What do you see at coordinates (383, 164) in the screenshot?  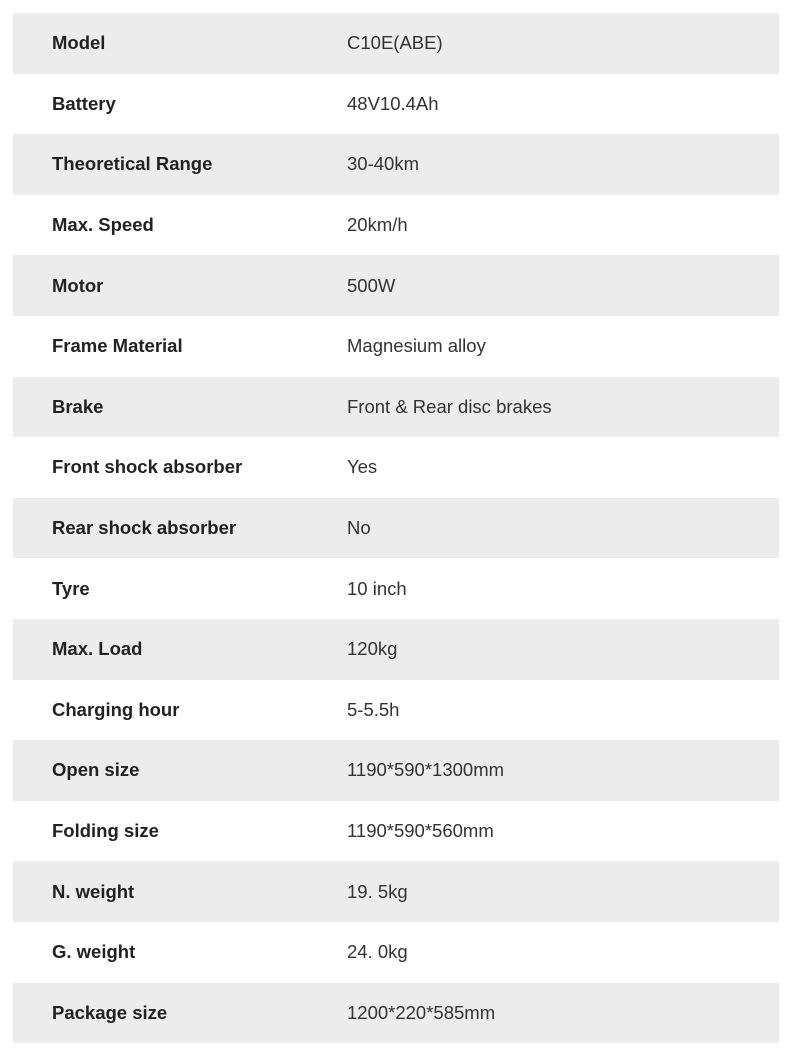 I see `spec-value: 30-40km` at bounding box center [383, 164].